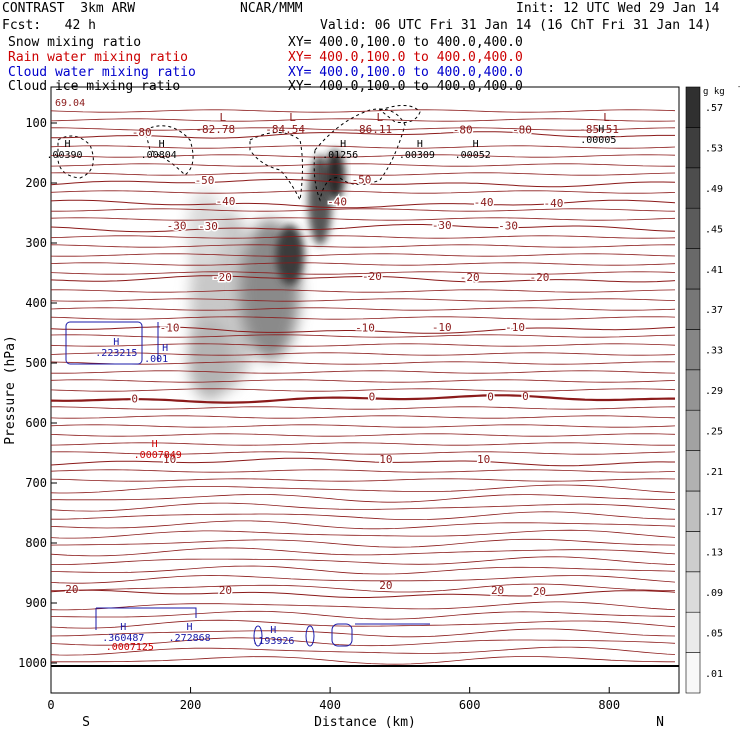  What do you see at coordinates (714, 553) in the screenshot?
I see `colorbar-label: .13` at bounding box center [714, 553].